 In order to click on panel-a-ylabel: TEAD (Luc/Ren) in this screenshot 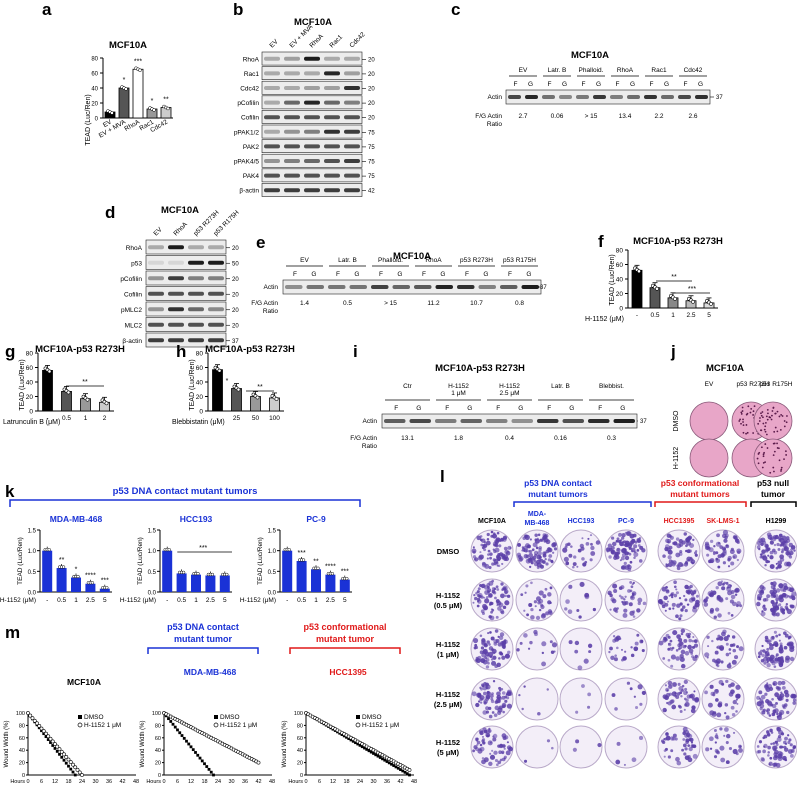, I will do `click(88, 119)`.